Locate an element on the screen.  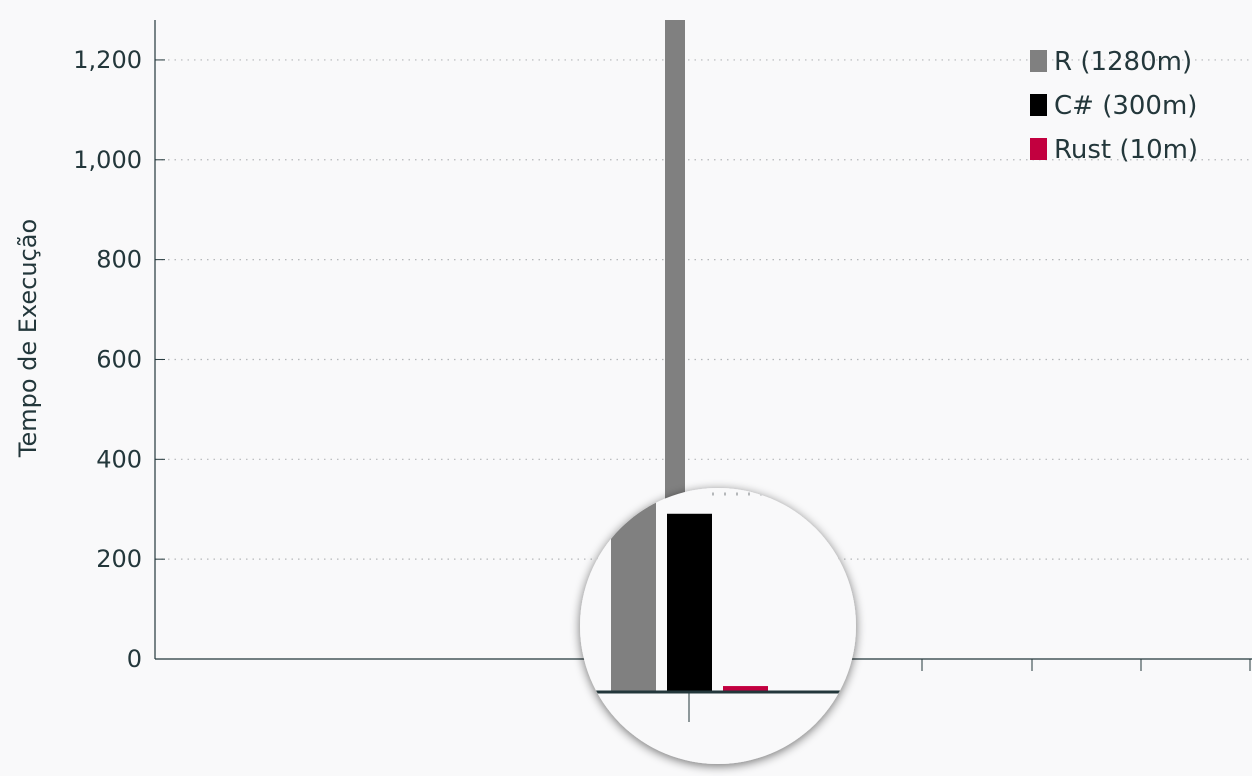
y-tick-label: 1,200 is located at coordinates (107, 60).